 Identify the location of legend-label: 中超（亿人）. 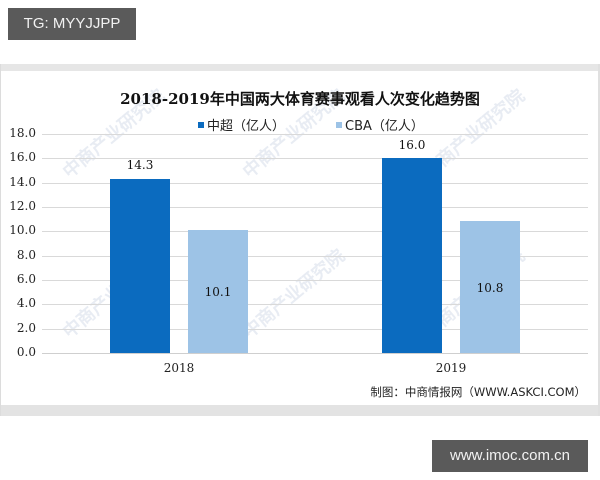
(246, 126).